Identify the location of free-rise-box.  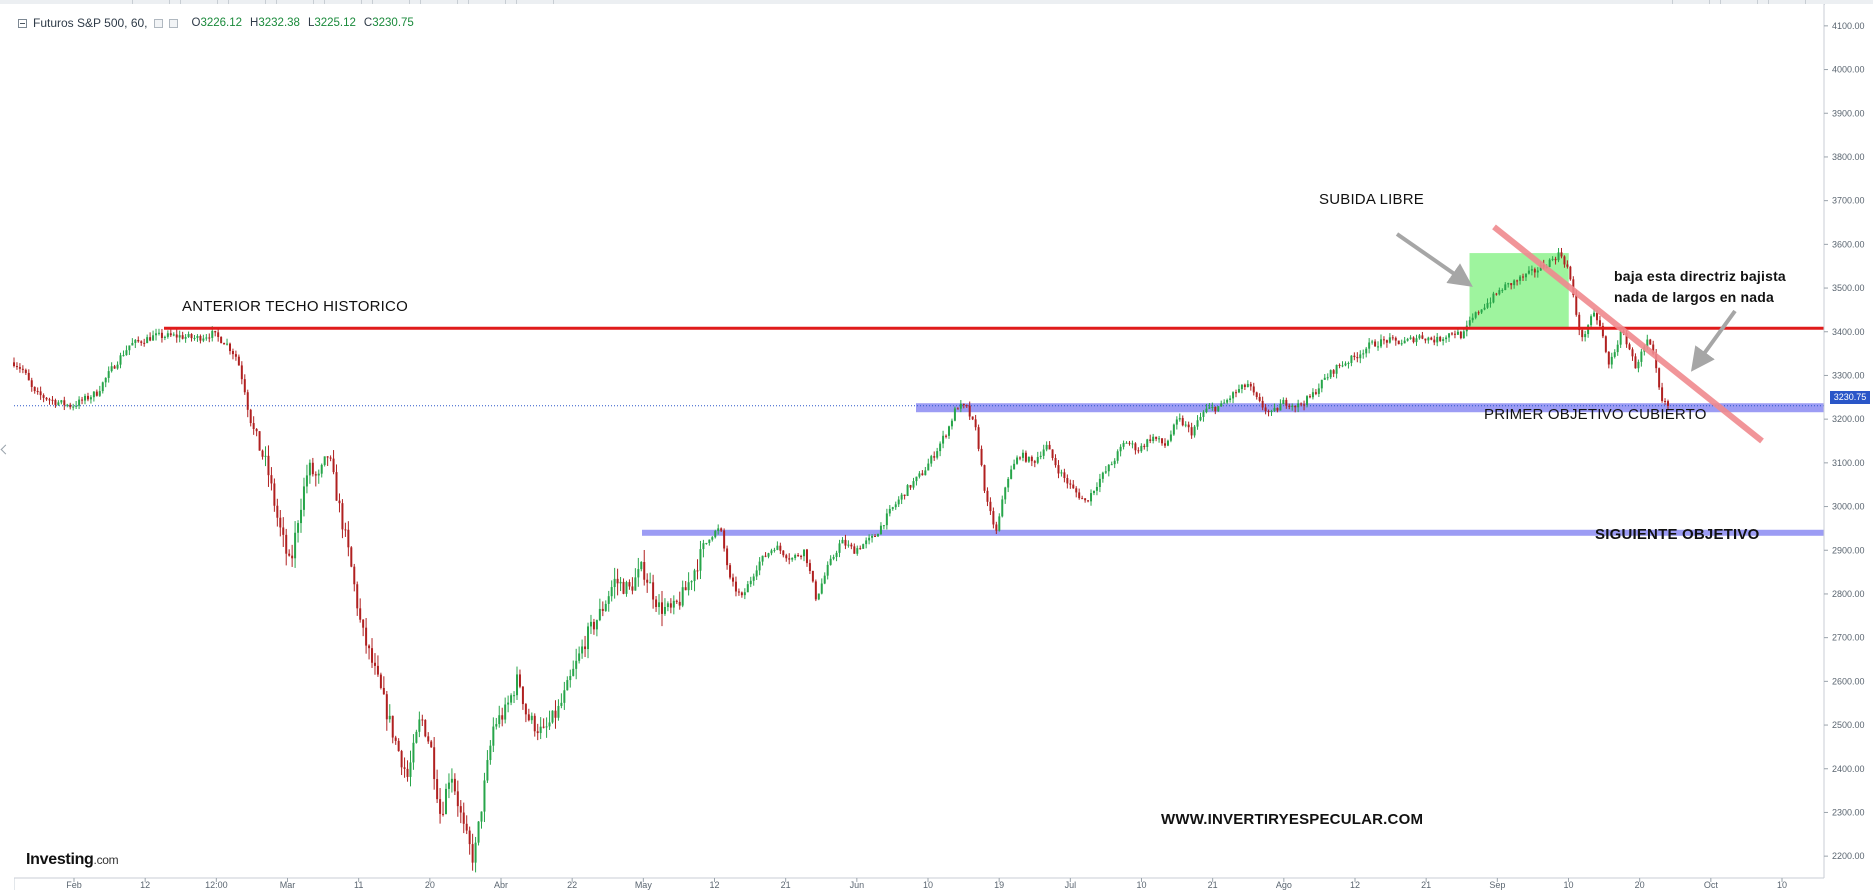
(1519, 290).